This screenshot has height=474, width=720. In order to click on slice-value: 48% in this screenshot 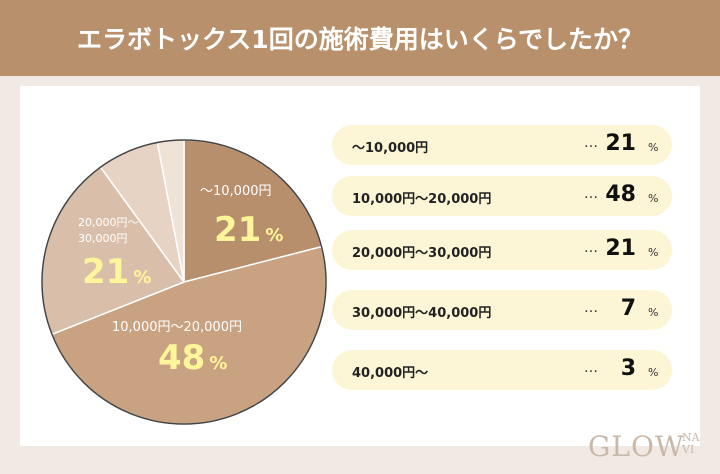, I will do `click(192, 358)`.